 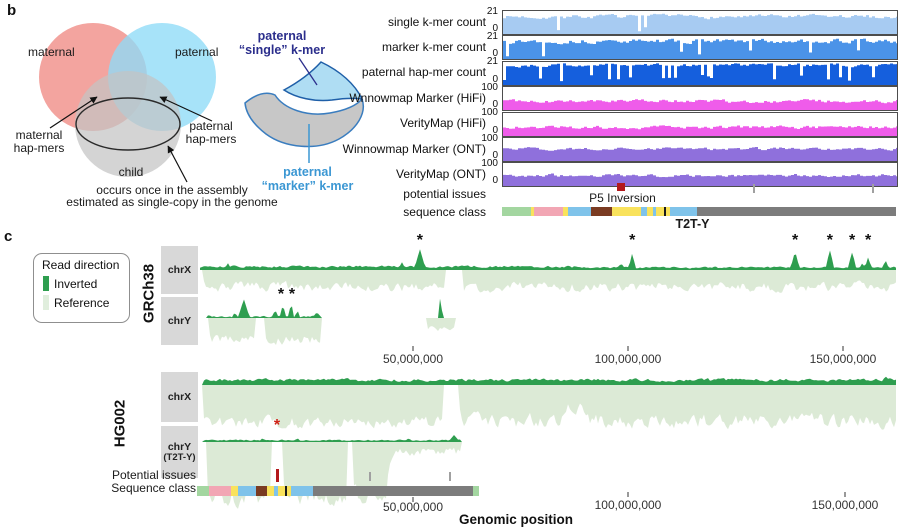 What do you see at coordinates (440, 173) in the screenshot?
I see `track-label-6: VerityMap (ONT)` at bounding box center [440, 173].